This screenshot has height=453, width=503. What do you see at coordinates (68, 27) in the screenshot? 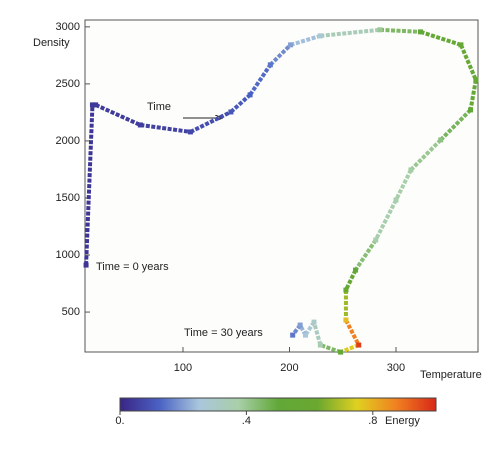
I see `y-tick-label: 3000` at bounding box center [68, 27].